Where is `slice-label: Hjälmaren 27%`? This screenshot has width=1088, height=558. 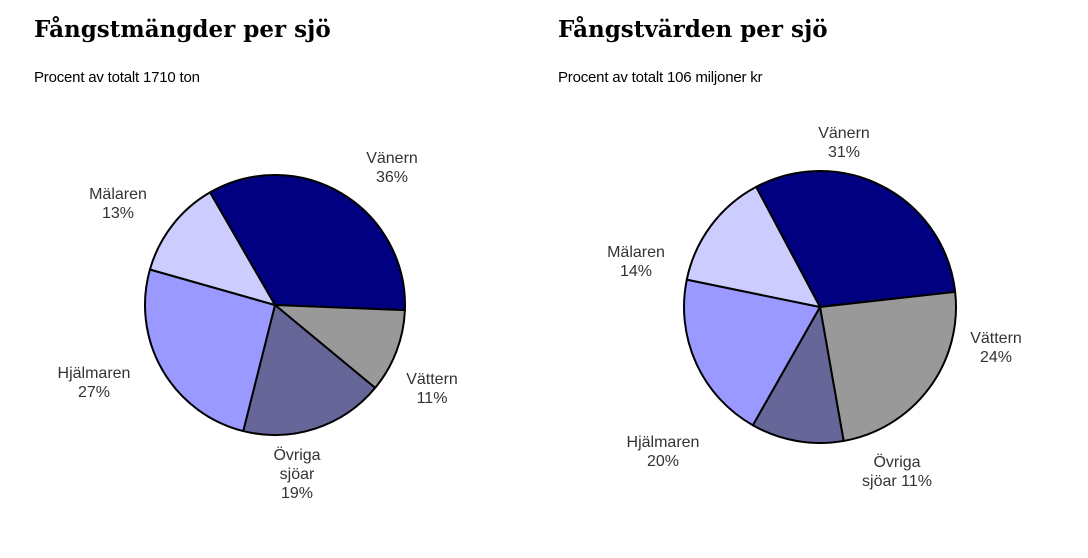
slice-label: Hjälmaren 27% is located at coordinates (94, 383).